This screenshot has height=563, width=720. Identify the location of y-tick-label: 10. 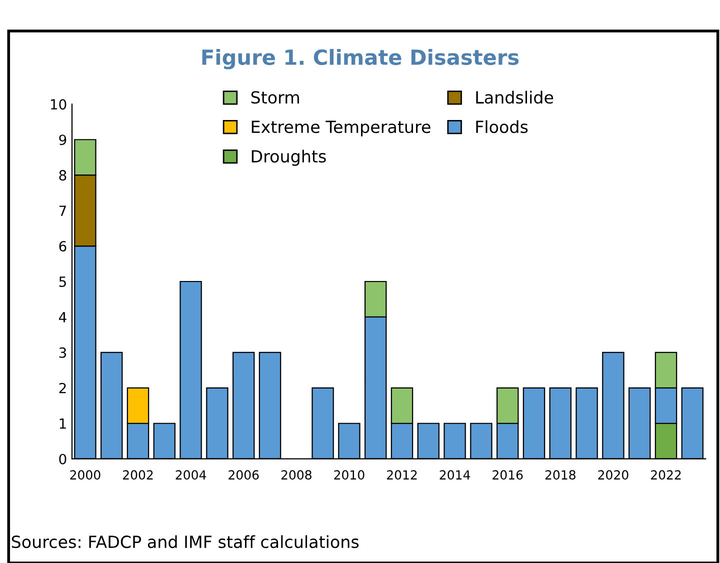
(58, 104).